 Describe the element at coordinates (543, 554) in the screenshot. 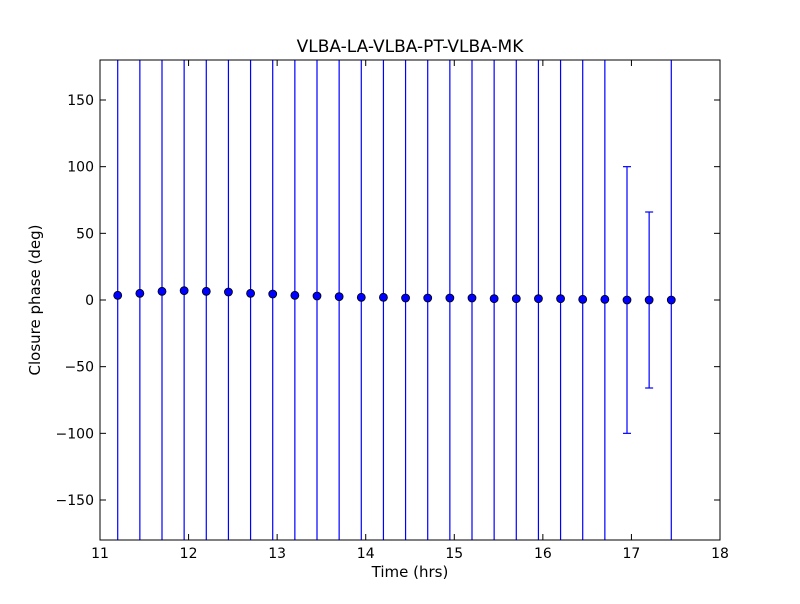

I see `x-tick-label: 16` at that location.